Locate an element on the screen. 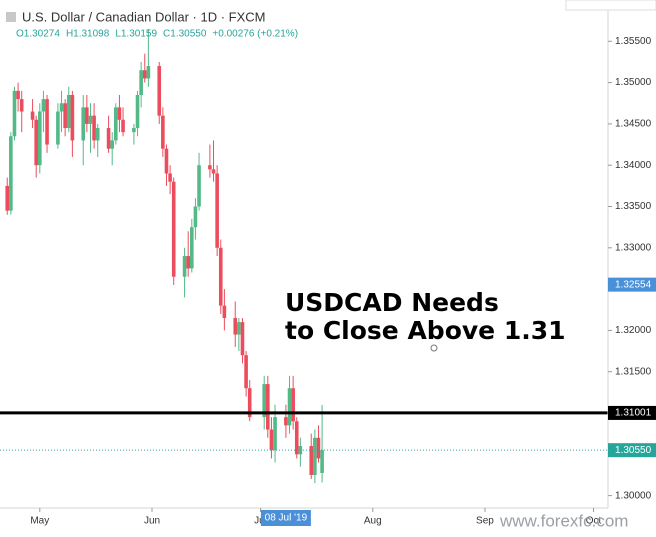  cursor-price-tag is located at coordinates (632, 284).